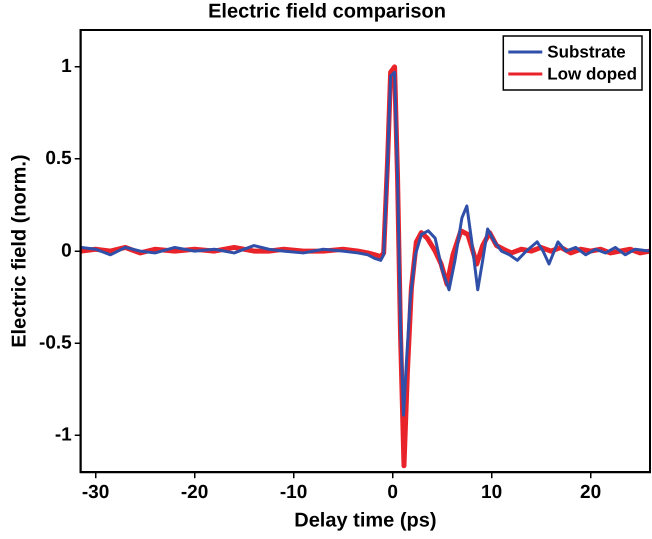  I want to click on y-tick-label: -1, so click(63, 435).